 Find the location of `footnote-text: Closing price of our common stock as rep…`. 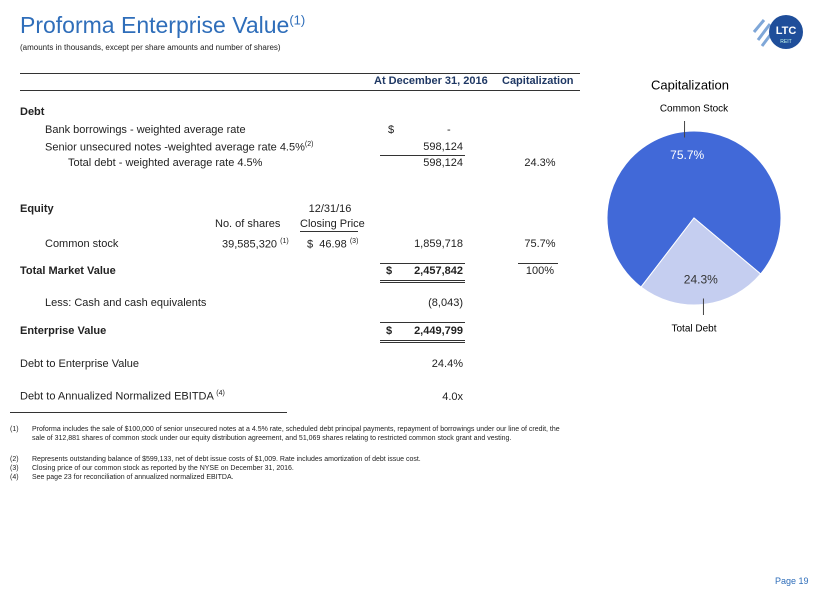

footnote-text: Closing price of our common stock as rep… is located at coordinates (163, 468).